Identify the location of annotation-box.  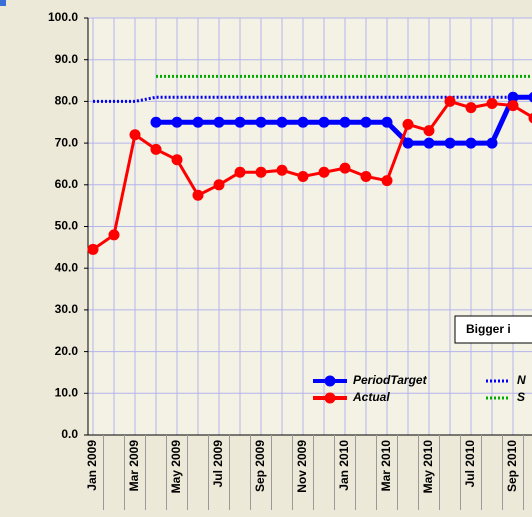
(493, 329).